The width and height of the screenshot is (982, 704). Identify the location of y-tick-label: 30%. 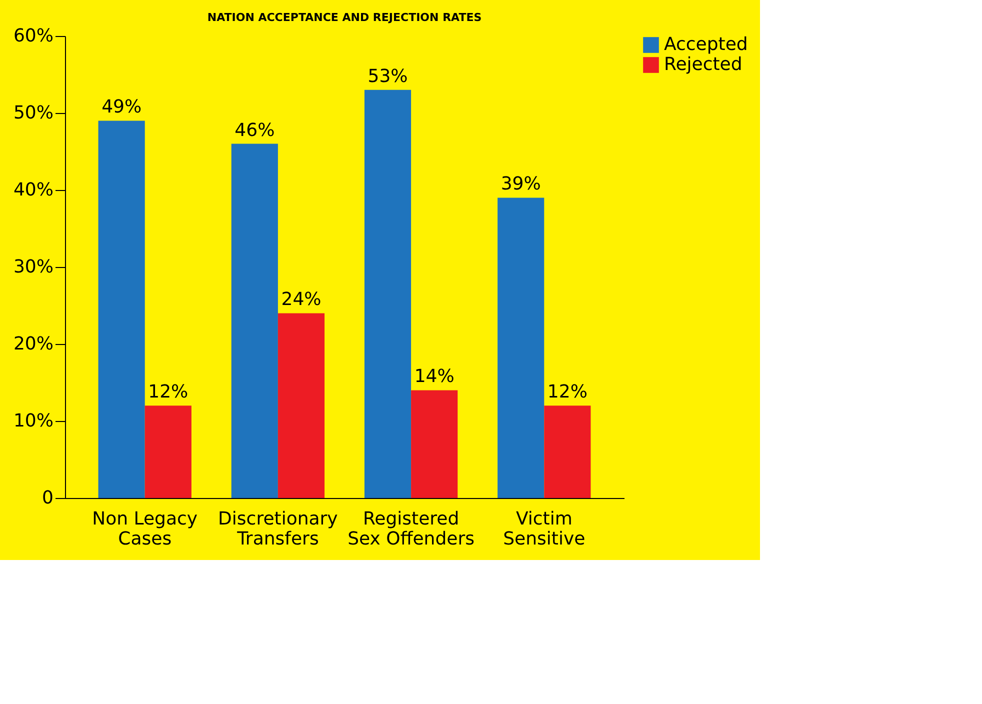
(33, 267).